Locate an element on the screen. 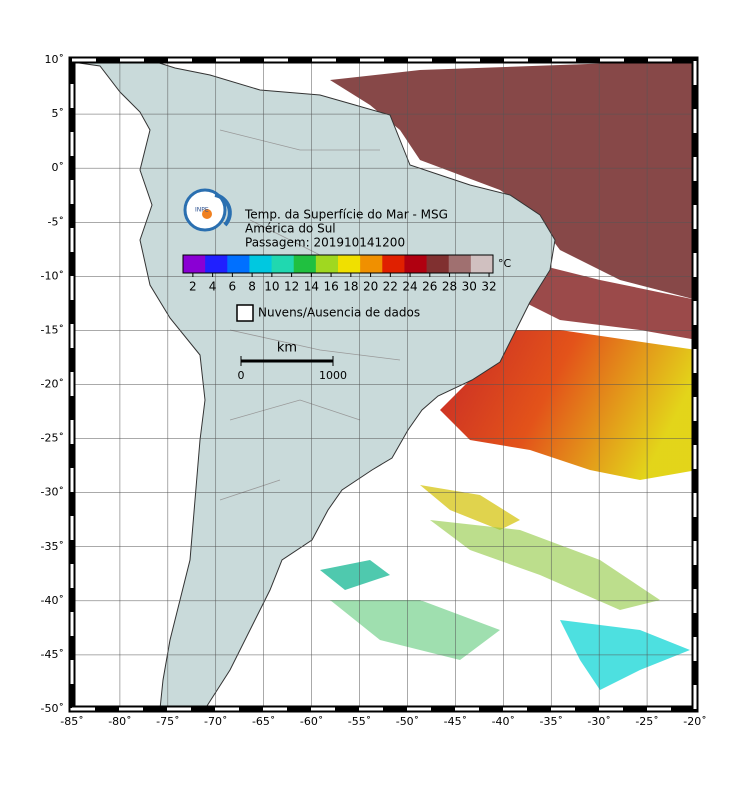 The width and height of the screenshot is (741, 785). y-tick-label: -15˚ is located at coordinates (52, 329).